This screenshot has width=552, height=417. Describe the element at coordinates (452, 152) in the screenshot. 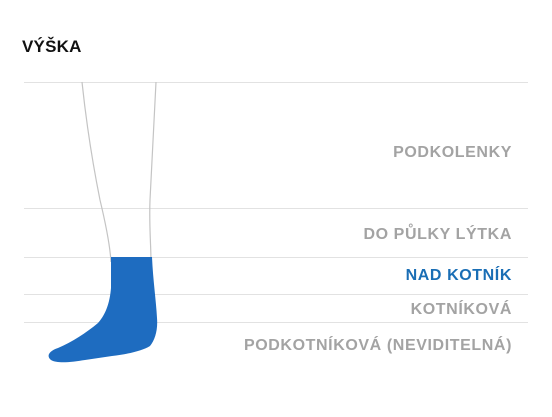

I see `option-podkolenky: PODKOLENKY` at that location.